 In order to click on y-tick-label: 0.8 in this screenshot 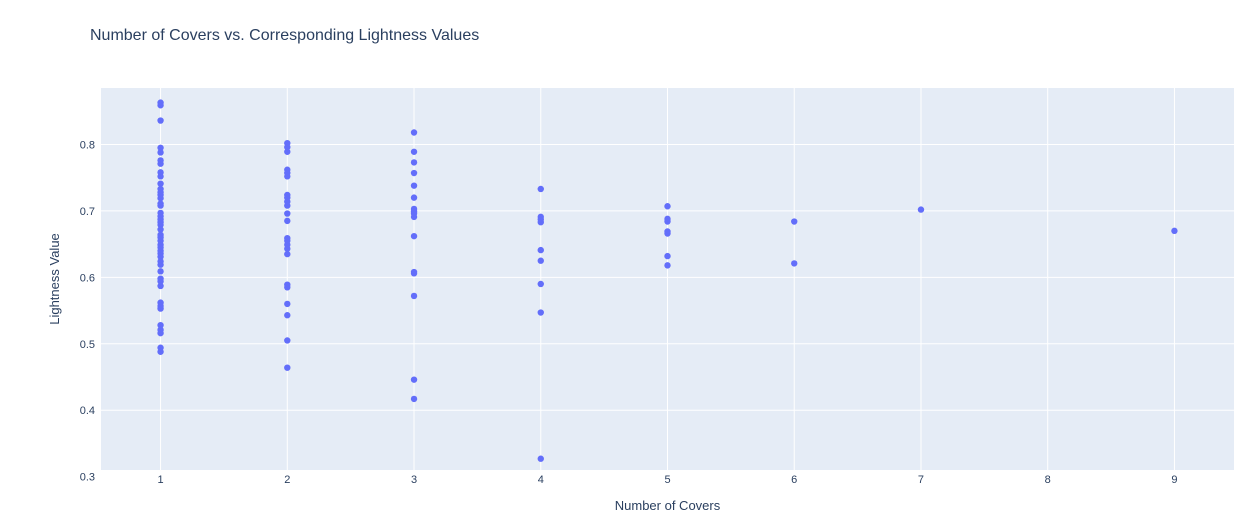, I will do `click(87, 145)`.